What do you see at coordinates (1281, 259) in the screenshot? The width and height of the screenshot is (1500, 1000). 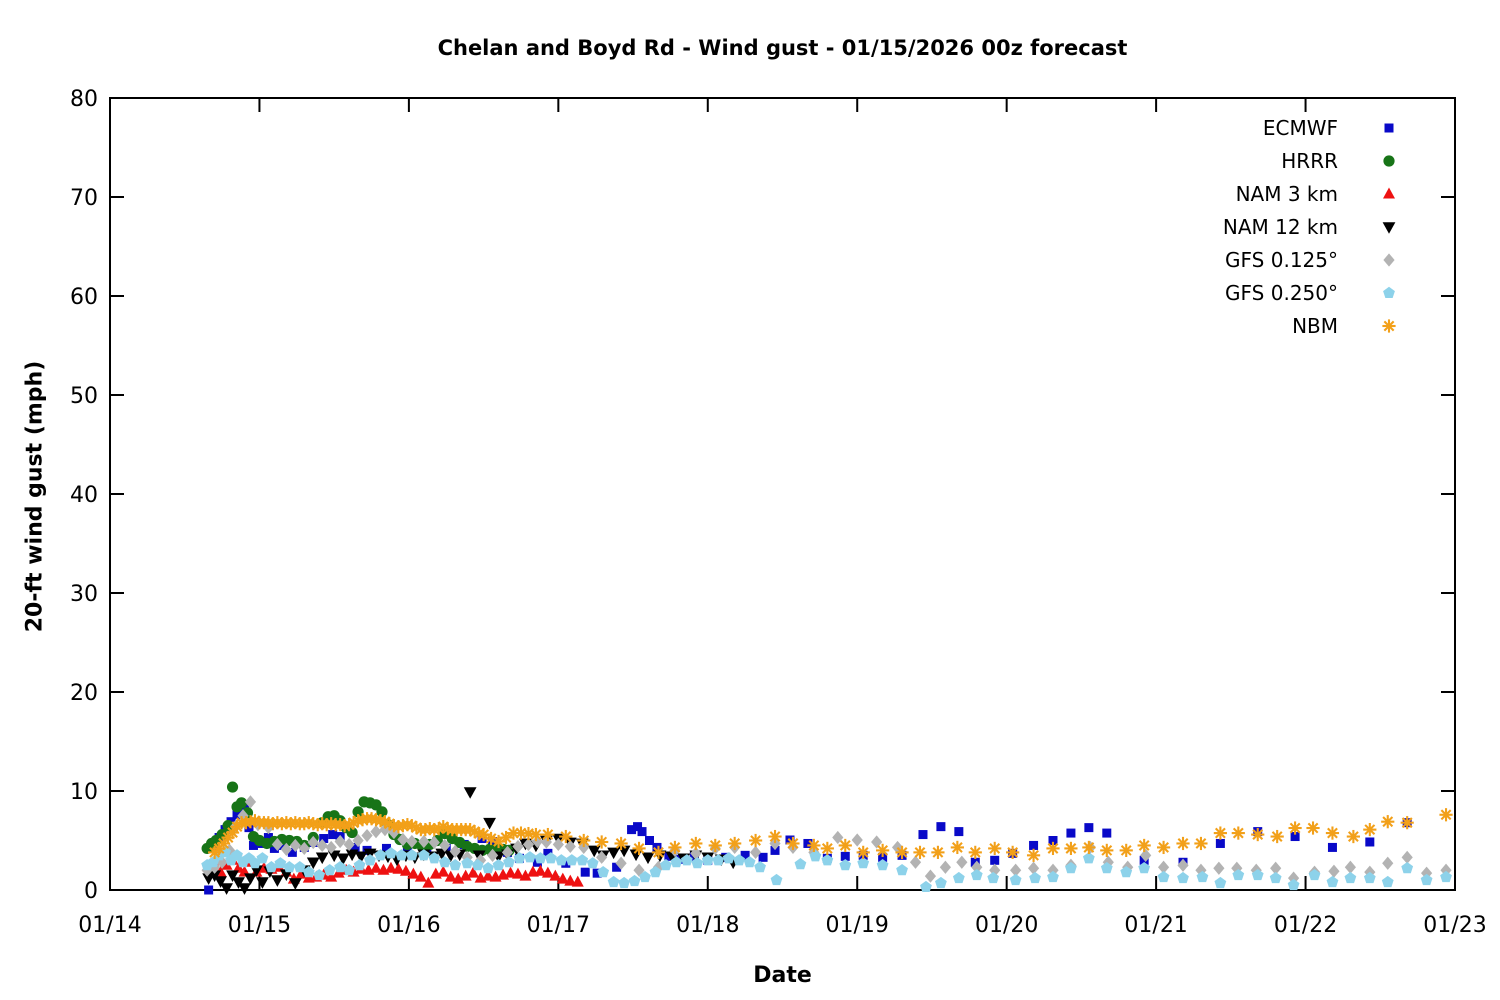 I see `legend-label-gfs-0-125: GFS 0.125°` at bounding box center [1281, 259].